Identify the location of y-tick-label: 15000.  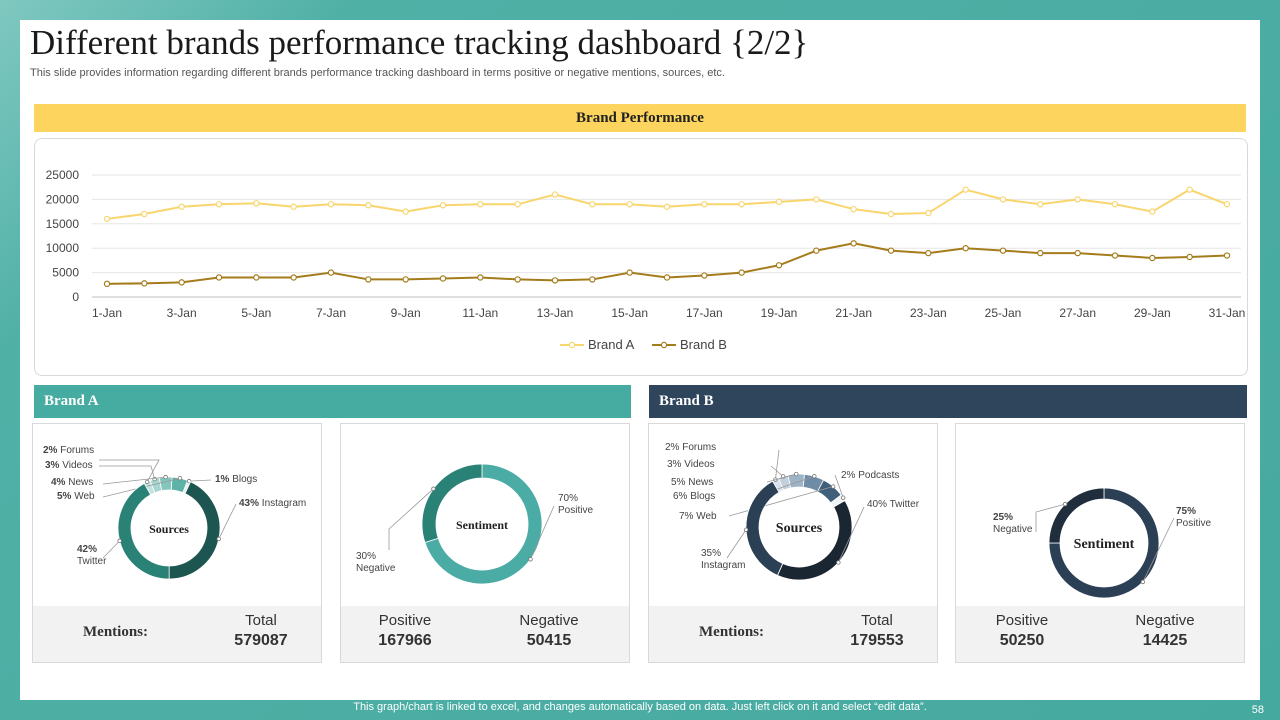
(63, 224).